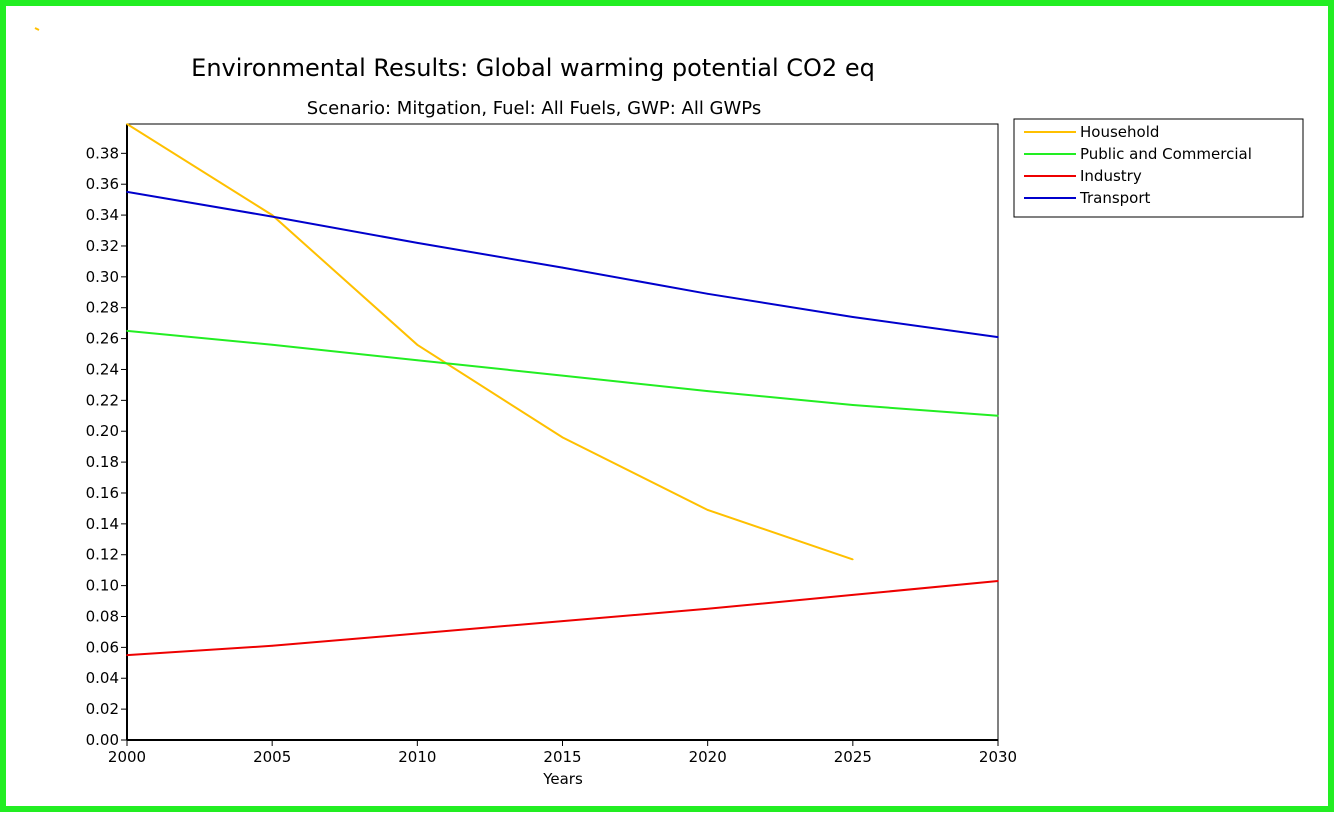  Describe the element at coordinates (102, 246) in the screenshot. I see `y-tick-label: 0.32` at that location.